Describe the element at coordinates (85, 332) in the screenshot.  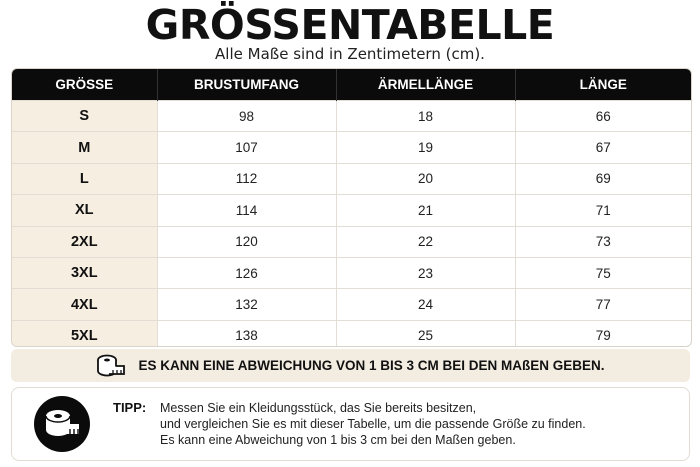
I see `size-cell: 5XL` at that location.